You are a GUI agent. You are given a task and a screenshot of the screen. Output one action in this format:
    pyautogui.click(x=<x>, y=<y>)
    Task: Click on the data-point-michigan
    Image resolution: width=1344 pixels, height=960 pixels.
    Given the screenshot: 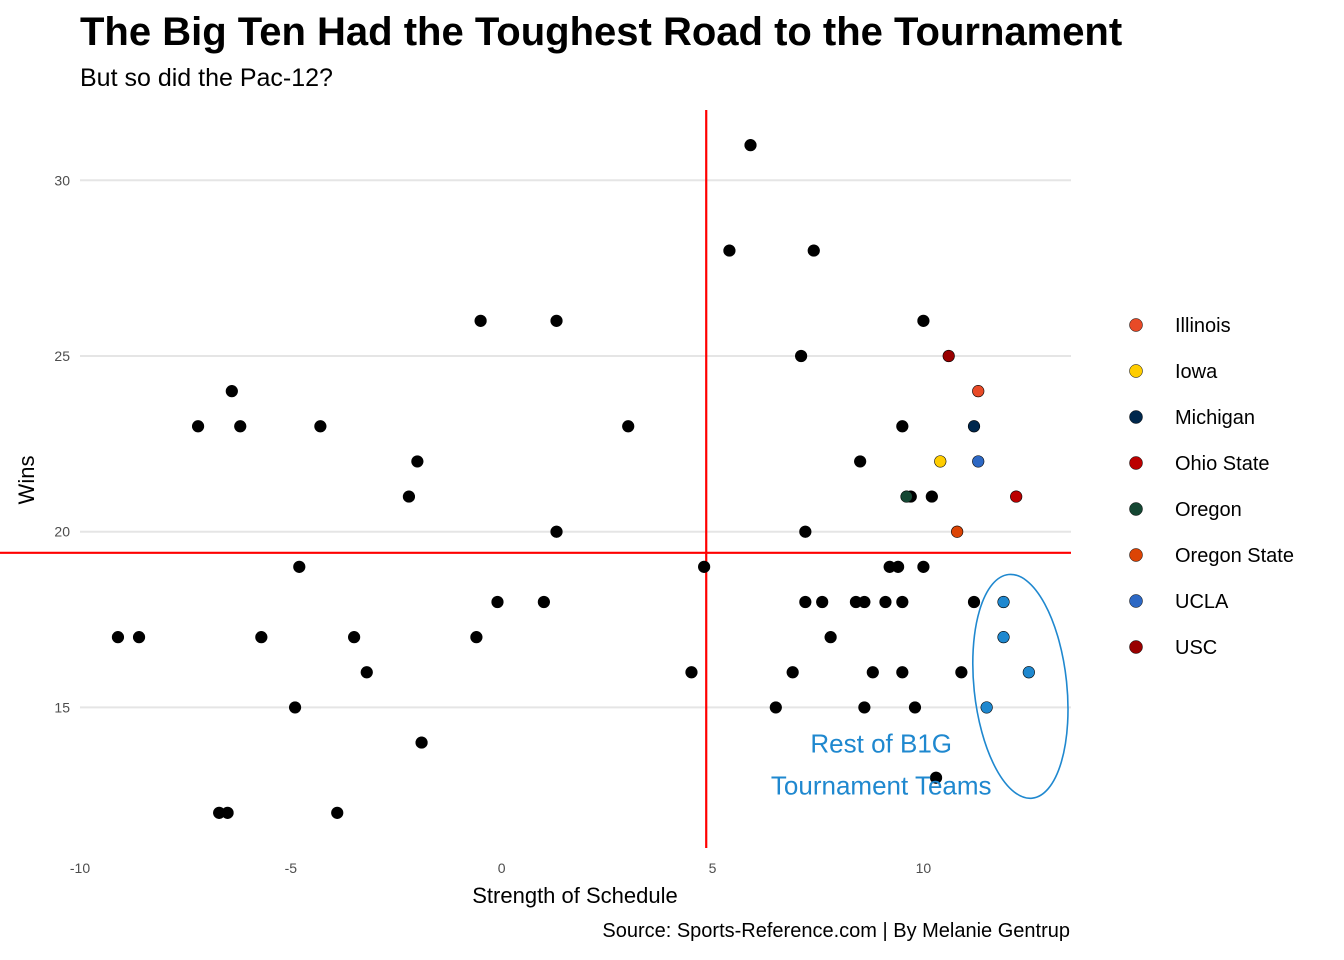 What is the action you would take?
    pyautogui.click(x=974, y=426)
    